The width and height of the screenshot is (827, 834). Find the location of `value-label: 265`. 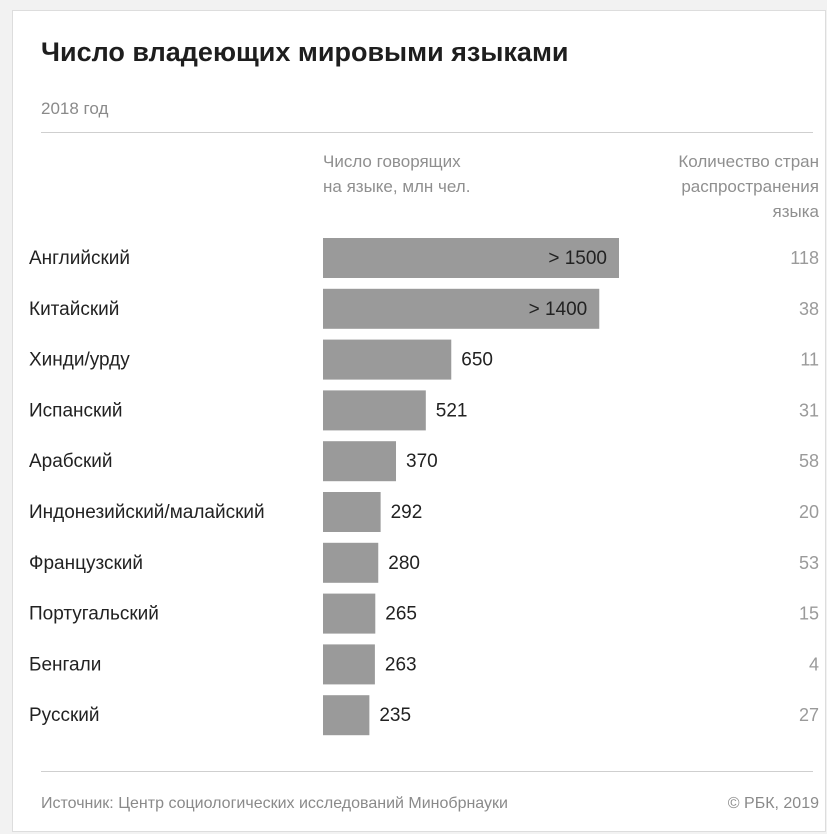

value-label: 265 is located at coordinates (401, 614).